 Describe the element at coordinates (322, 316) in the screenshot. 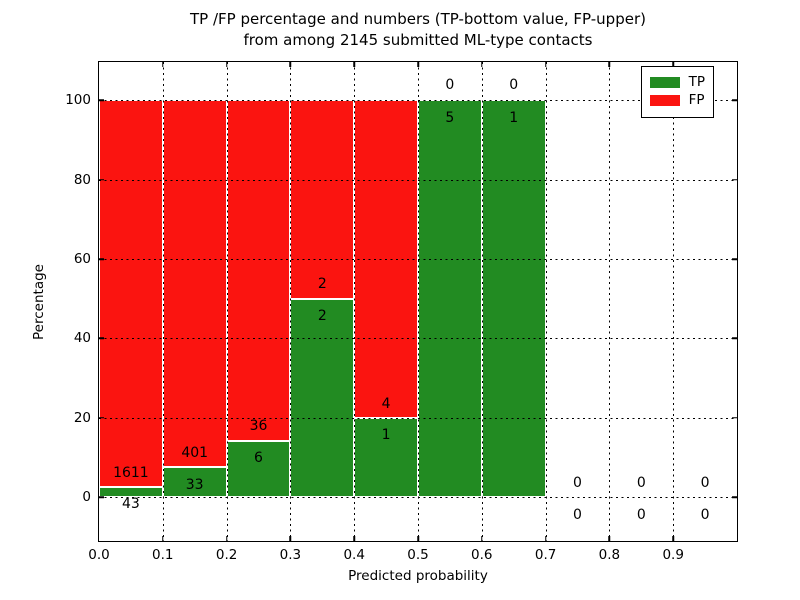

I see `bar-tp-count-label: 2` at that location.